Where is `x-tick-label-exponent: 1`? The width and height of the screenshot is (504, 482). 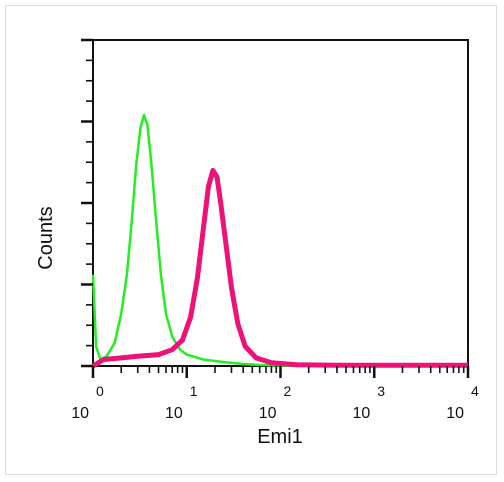 x-tick-label-exponent: 1 is located at coordinates (194, 391).